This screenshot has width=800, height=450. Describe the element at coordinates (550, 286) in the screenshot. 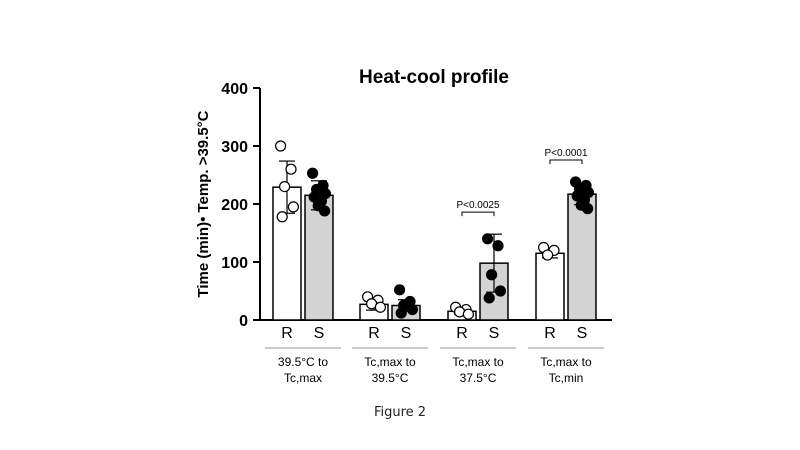

I see `bar-R` at that location.